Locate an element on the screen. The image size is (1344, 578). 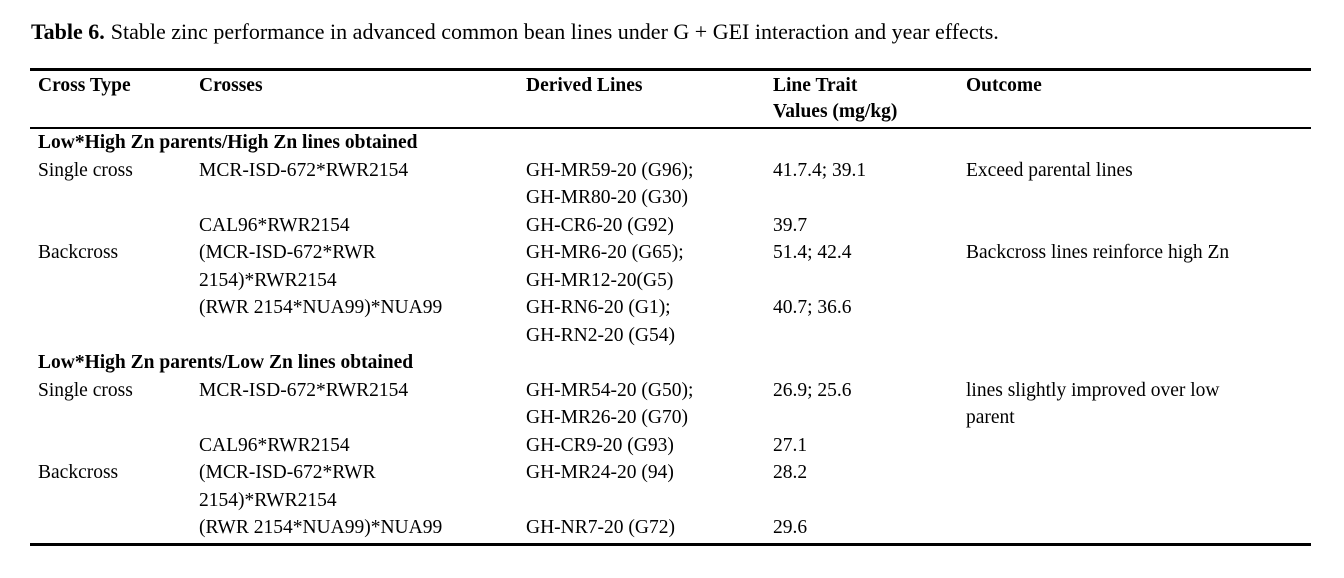
cell-trait-values: 40.7; 36.6 is located at coordinates (812, 307).